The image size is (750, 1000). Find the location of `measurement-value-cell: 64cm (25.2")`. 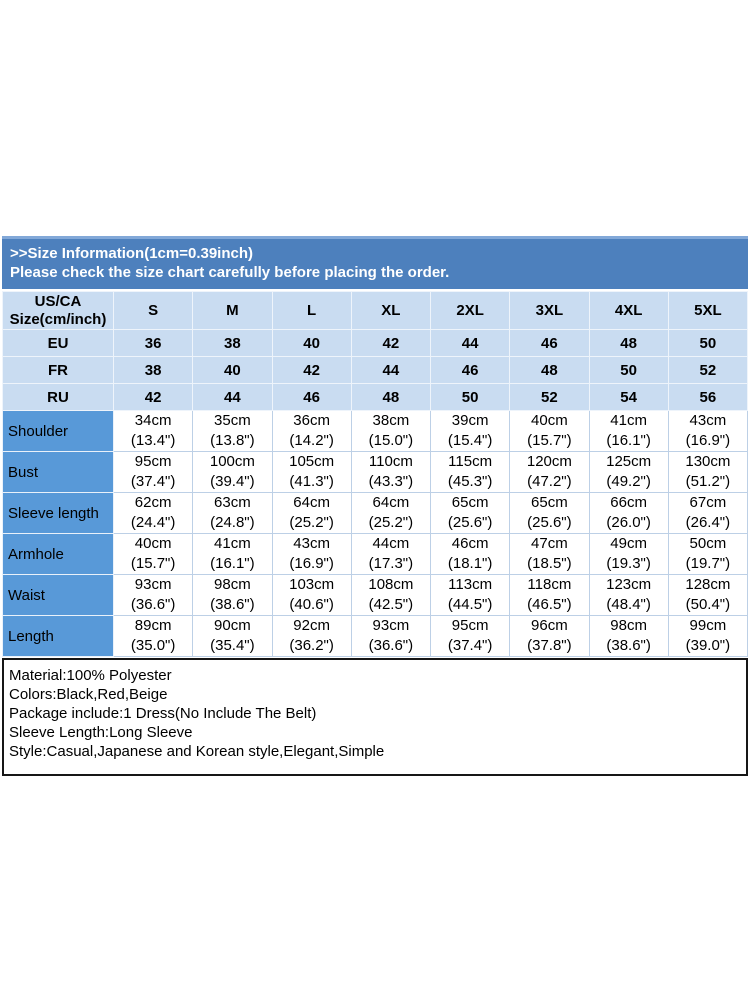

measurement-value-cell: 64cm (25.2") is located at coordinates (311, 513).